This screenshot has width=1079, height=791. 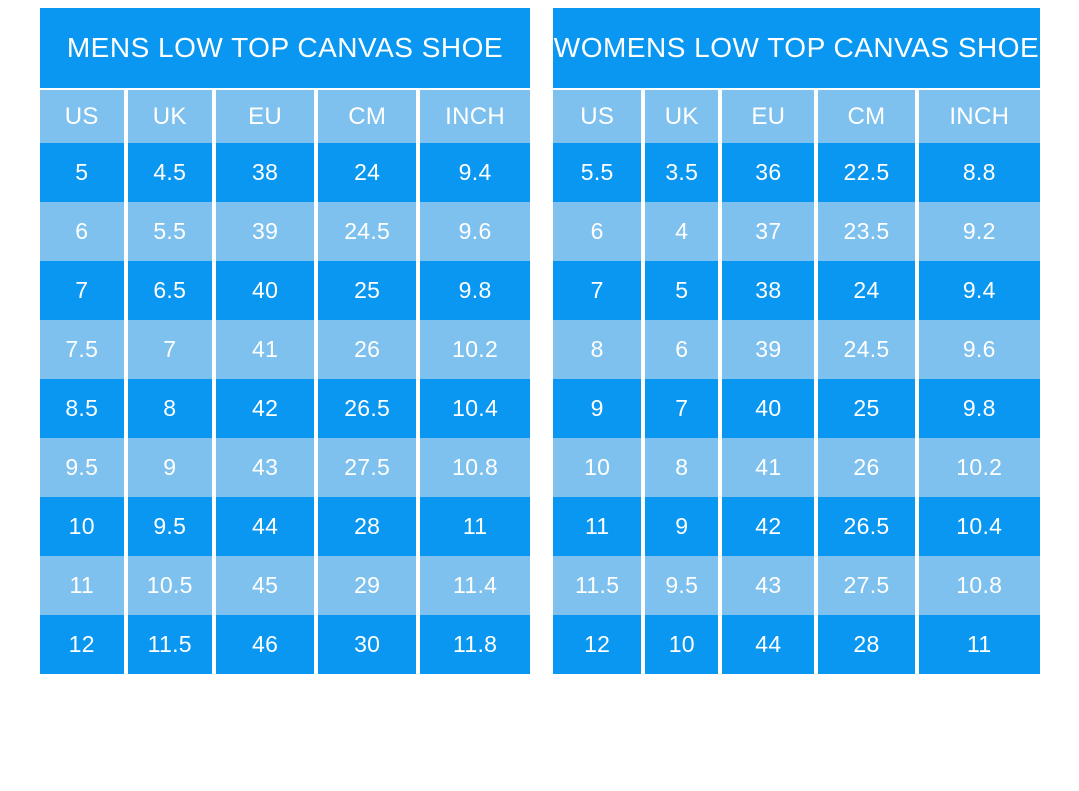 I want to click on size-cell: 3.5, so click(x=682, y=172).